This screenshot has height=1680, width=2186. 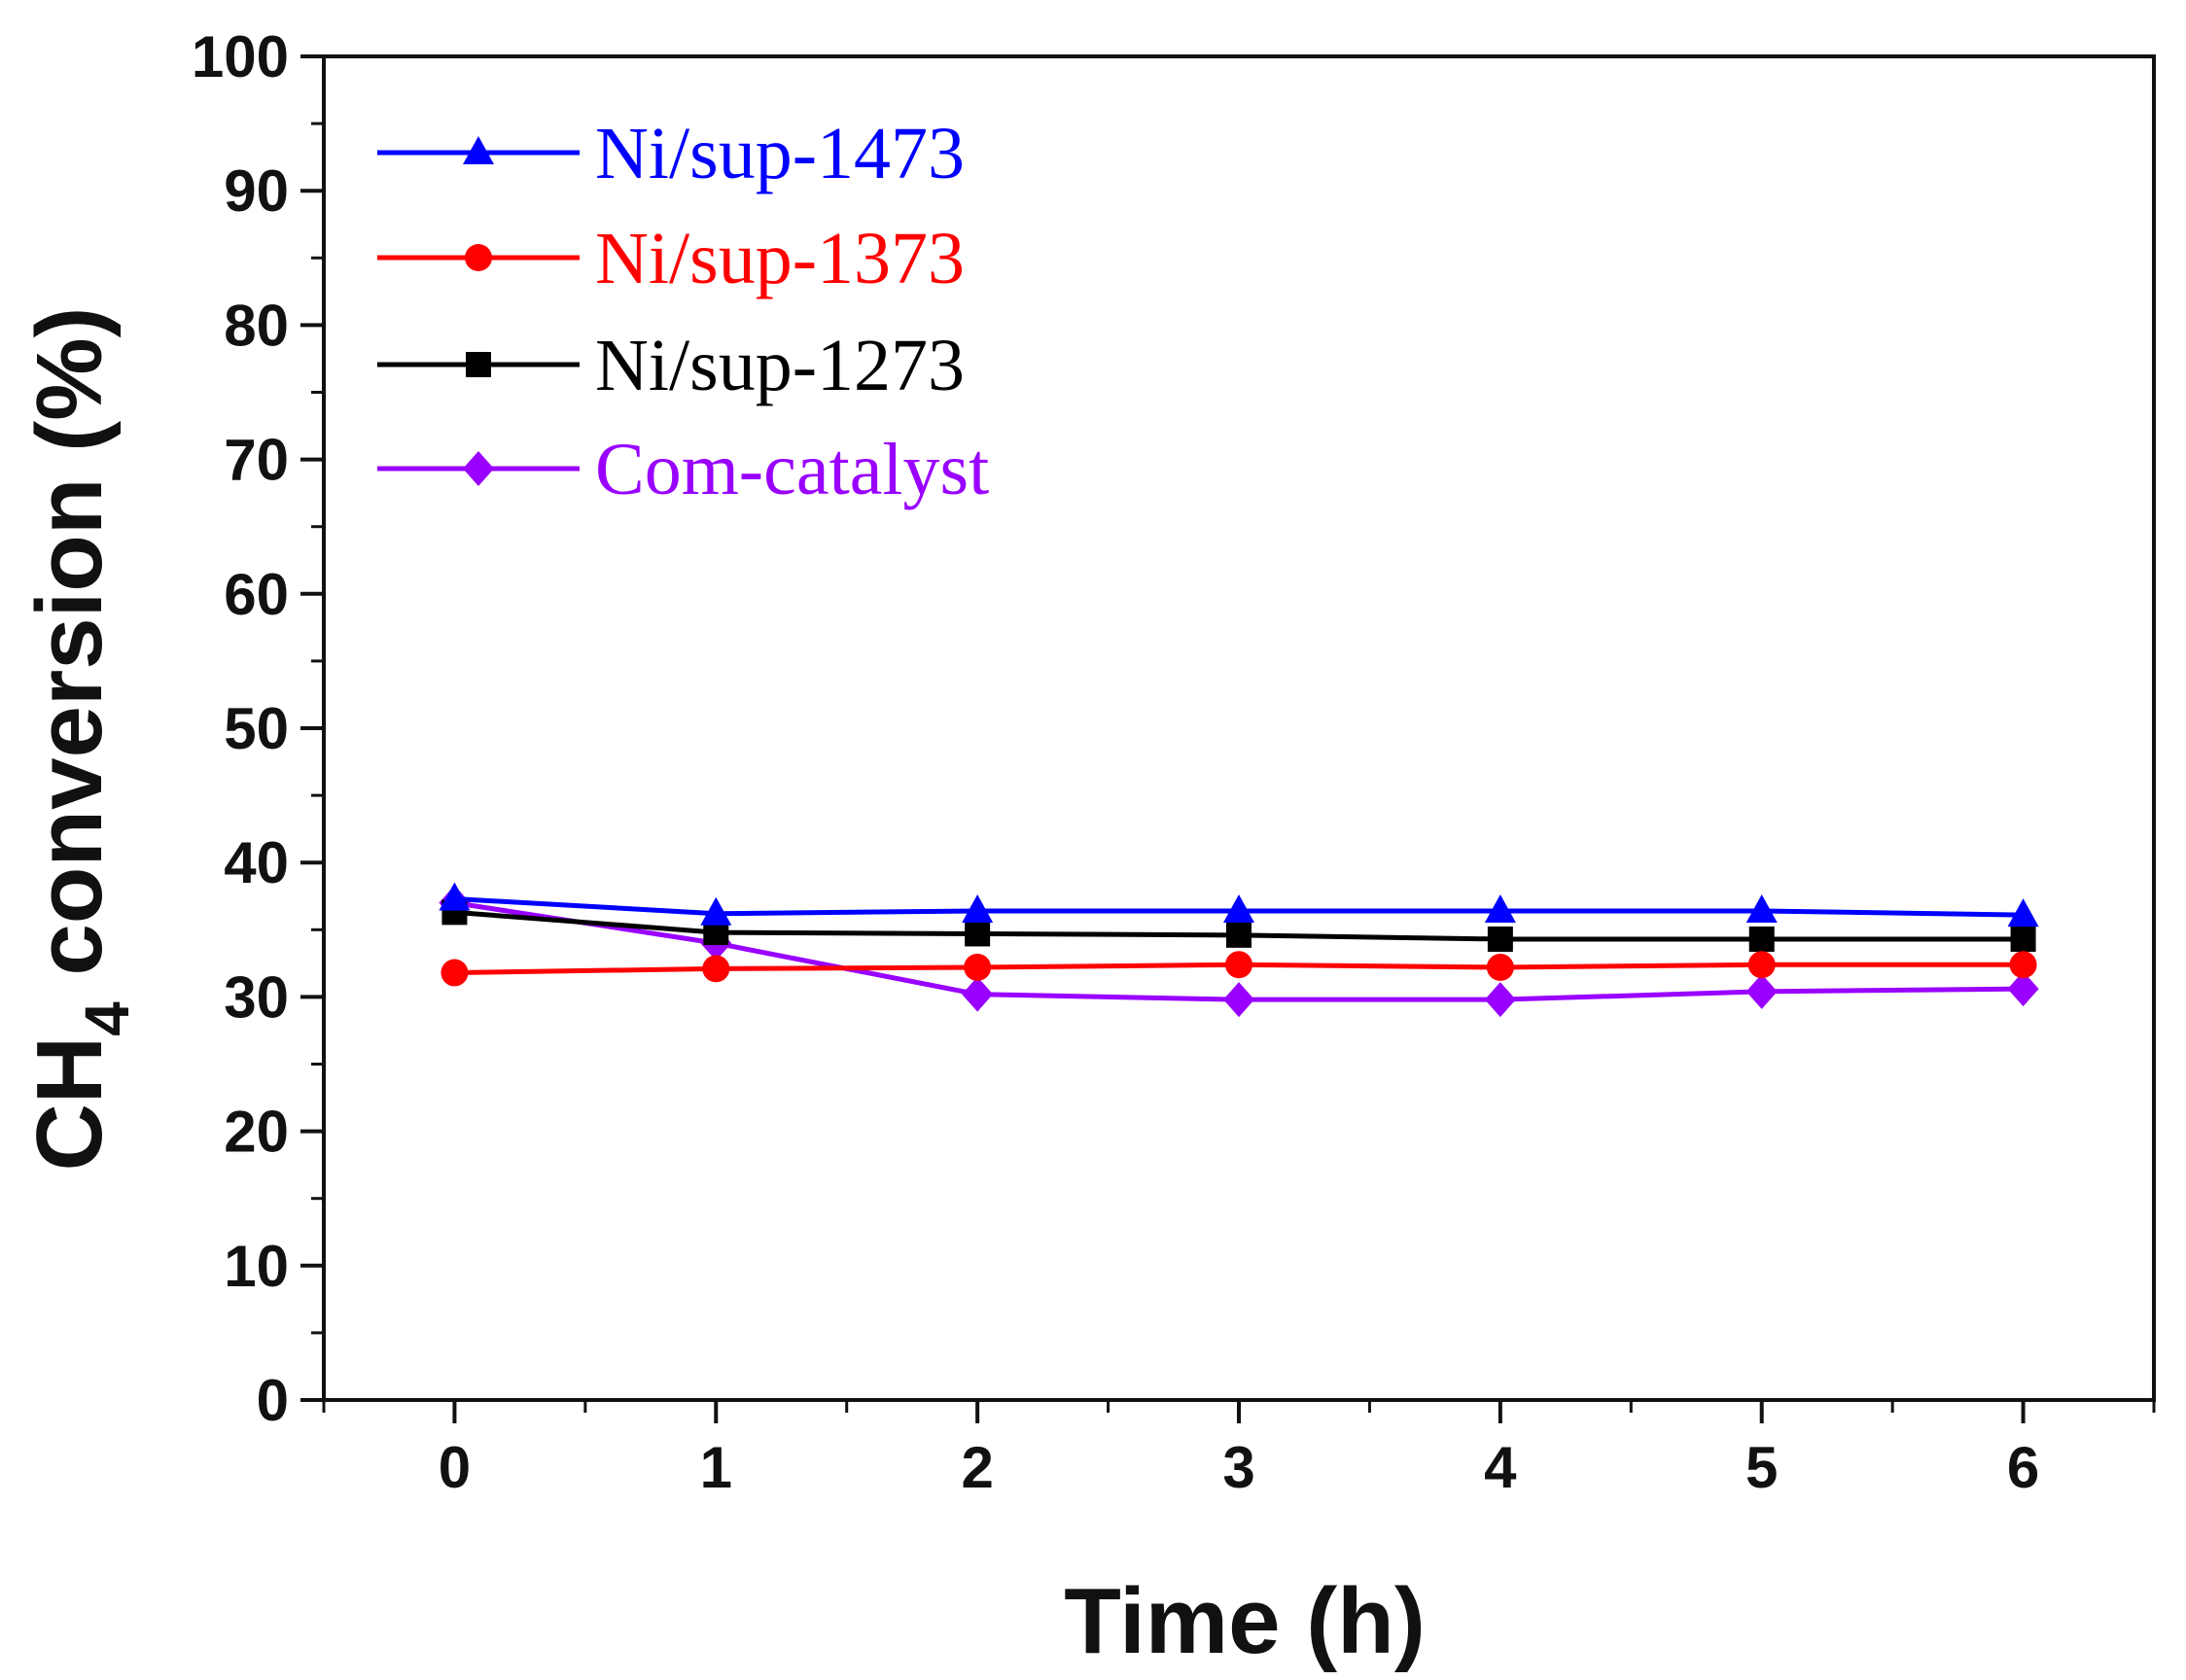 What do you see at coordinates (1238, 1467) in the screenshot?
I see `x-tick-label: 3` at bounding box center [1238, 1467].